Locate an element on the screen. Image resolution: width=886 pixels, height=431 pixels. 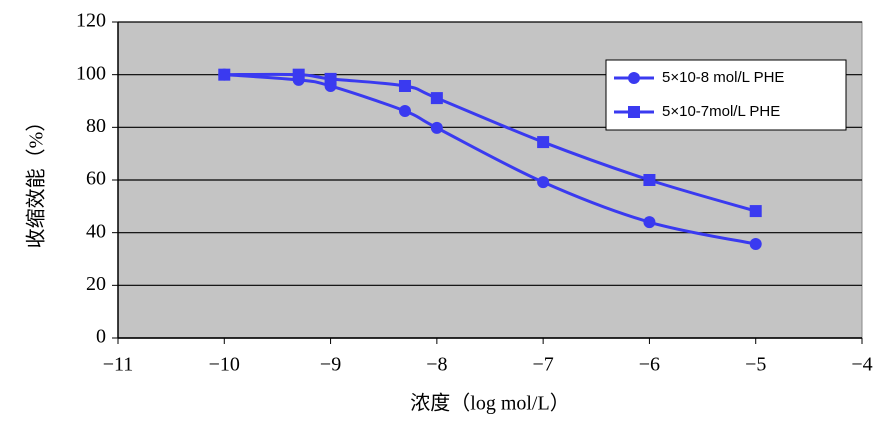
x-axis-label: 浓度（log mol/L） is located at coordinates (489, 403).